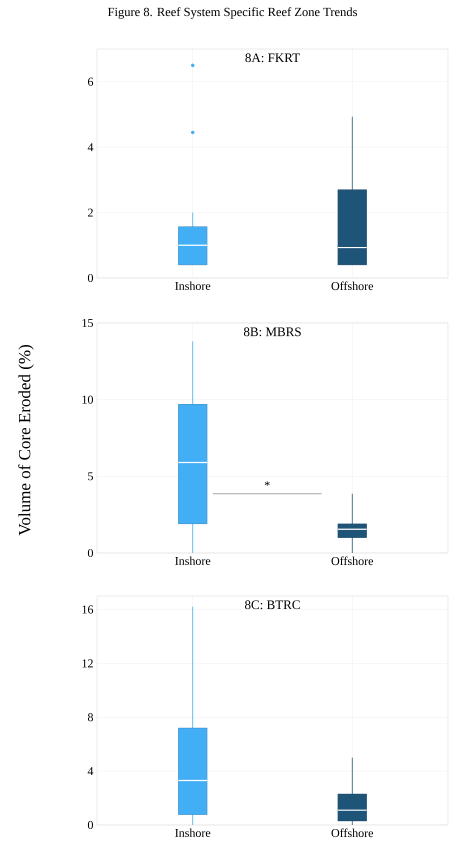 This screenshot has width=465, height=848. What do you see at coordinates (90, 717) in the screenshot?
I see `y-tick-label: 8` at bounding box center [90, 717].